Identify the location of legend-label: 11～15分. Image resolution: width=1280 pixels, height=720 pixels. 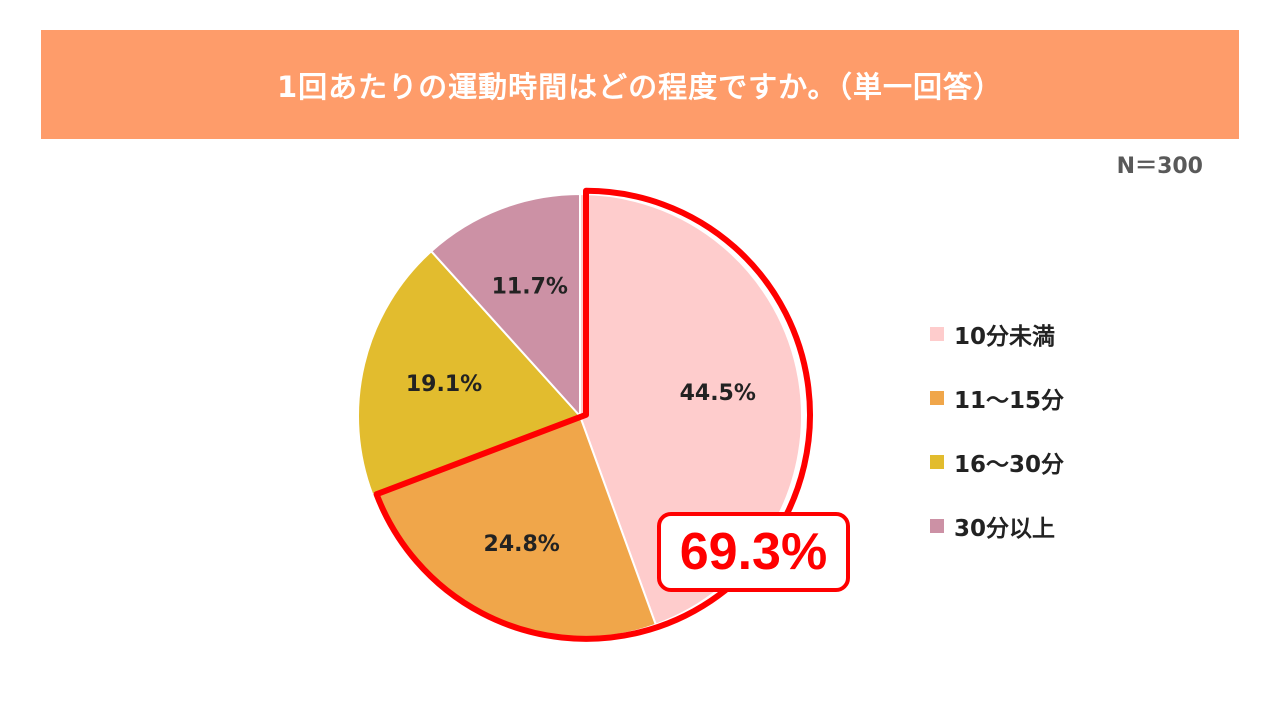
(1009, 401).